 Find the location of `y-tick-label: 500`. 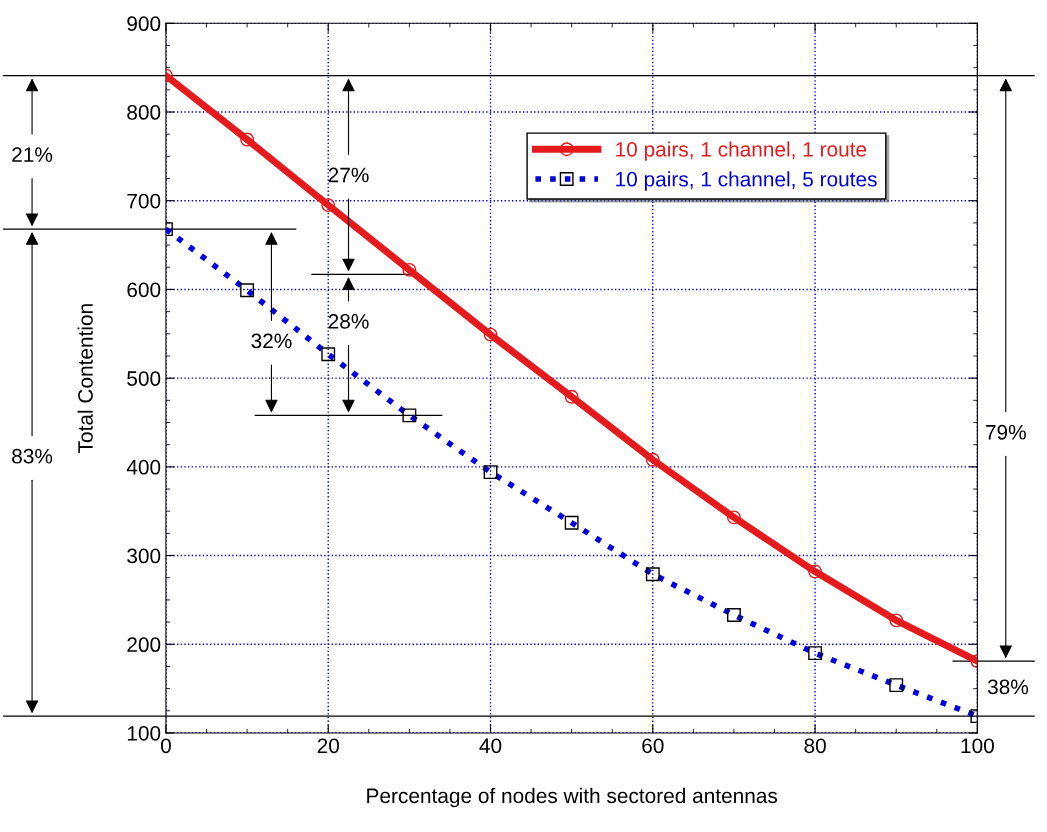

y-tick-label: 500 is located at coordinates (144, 378).